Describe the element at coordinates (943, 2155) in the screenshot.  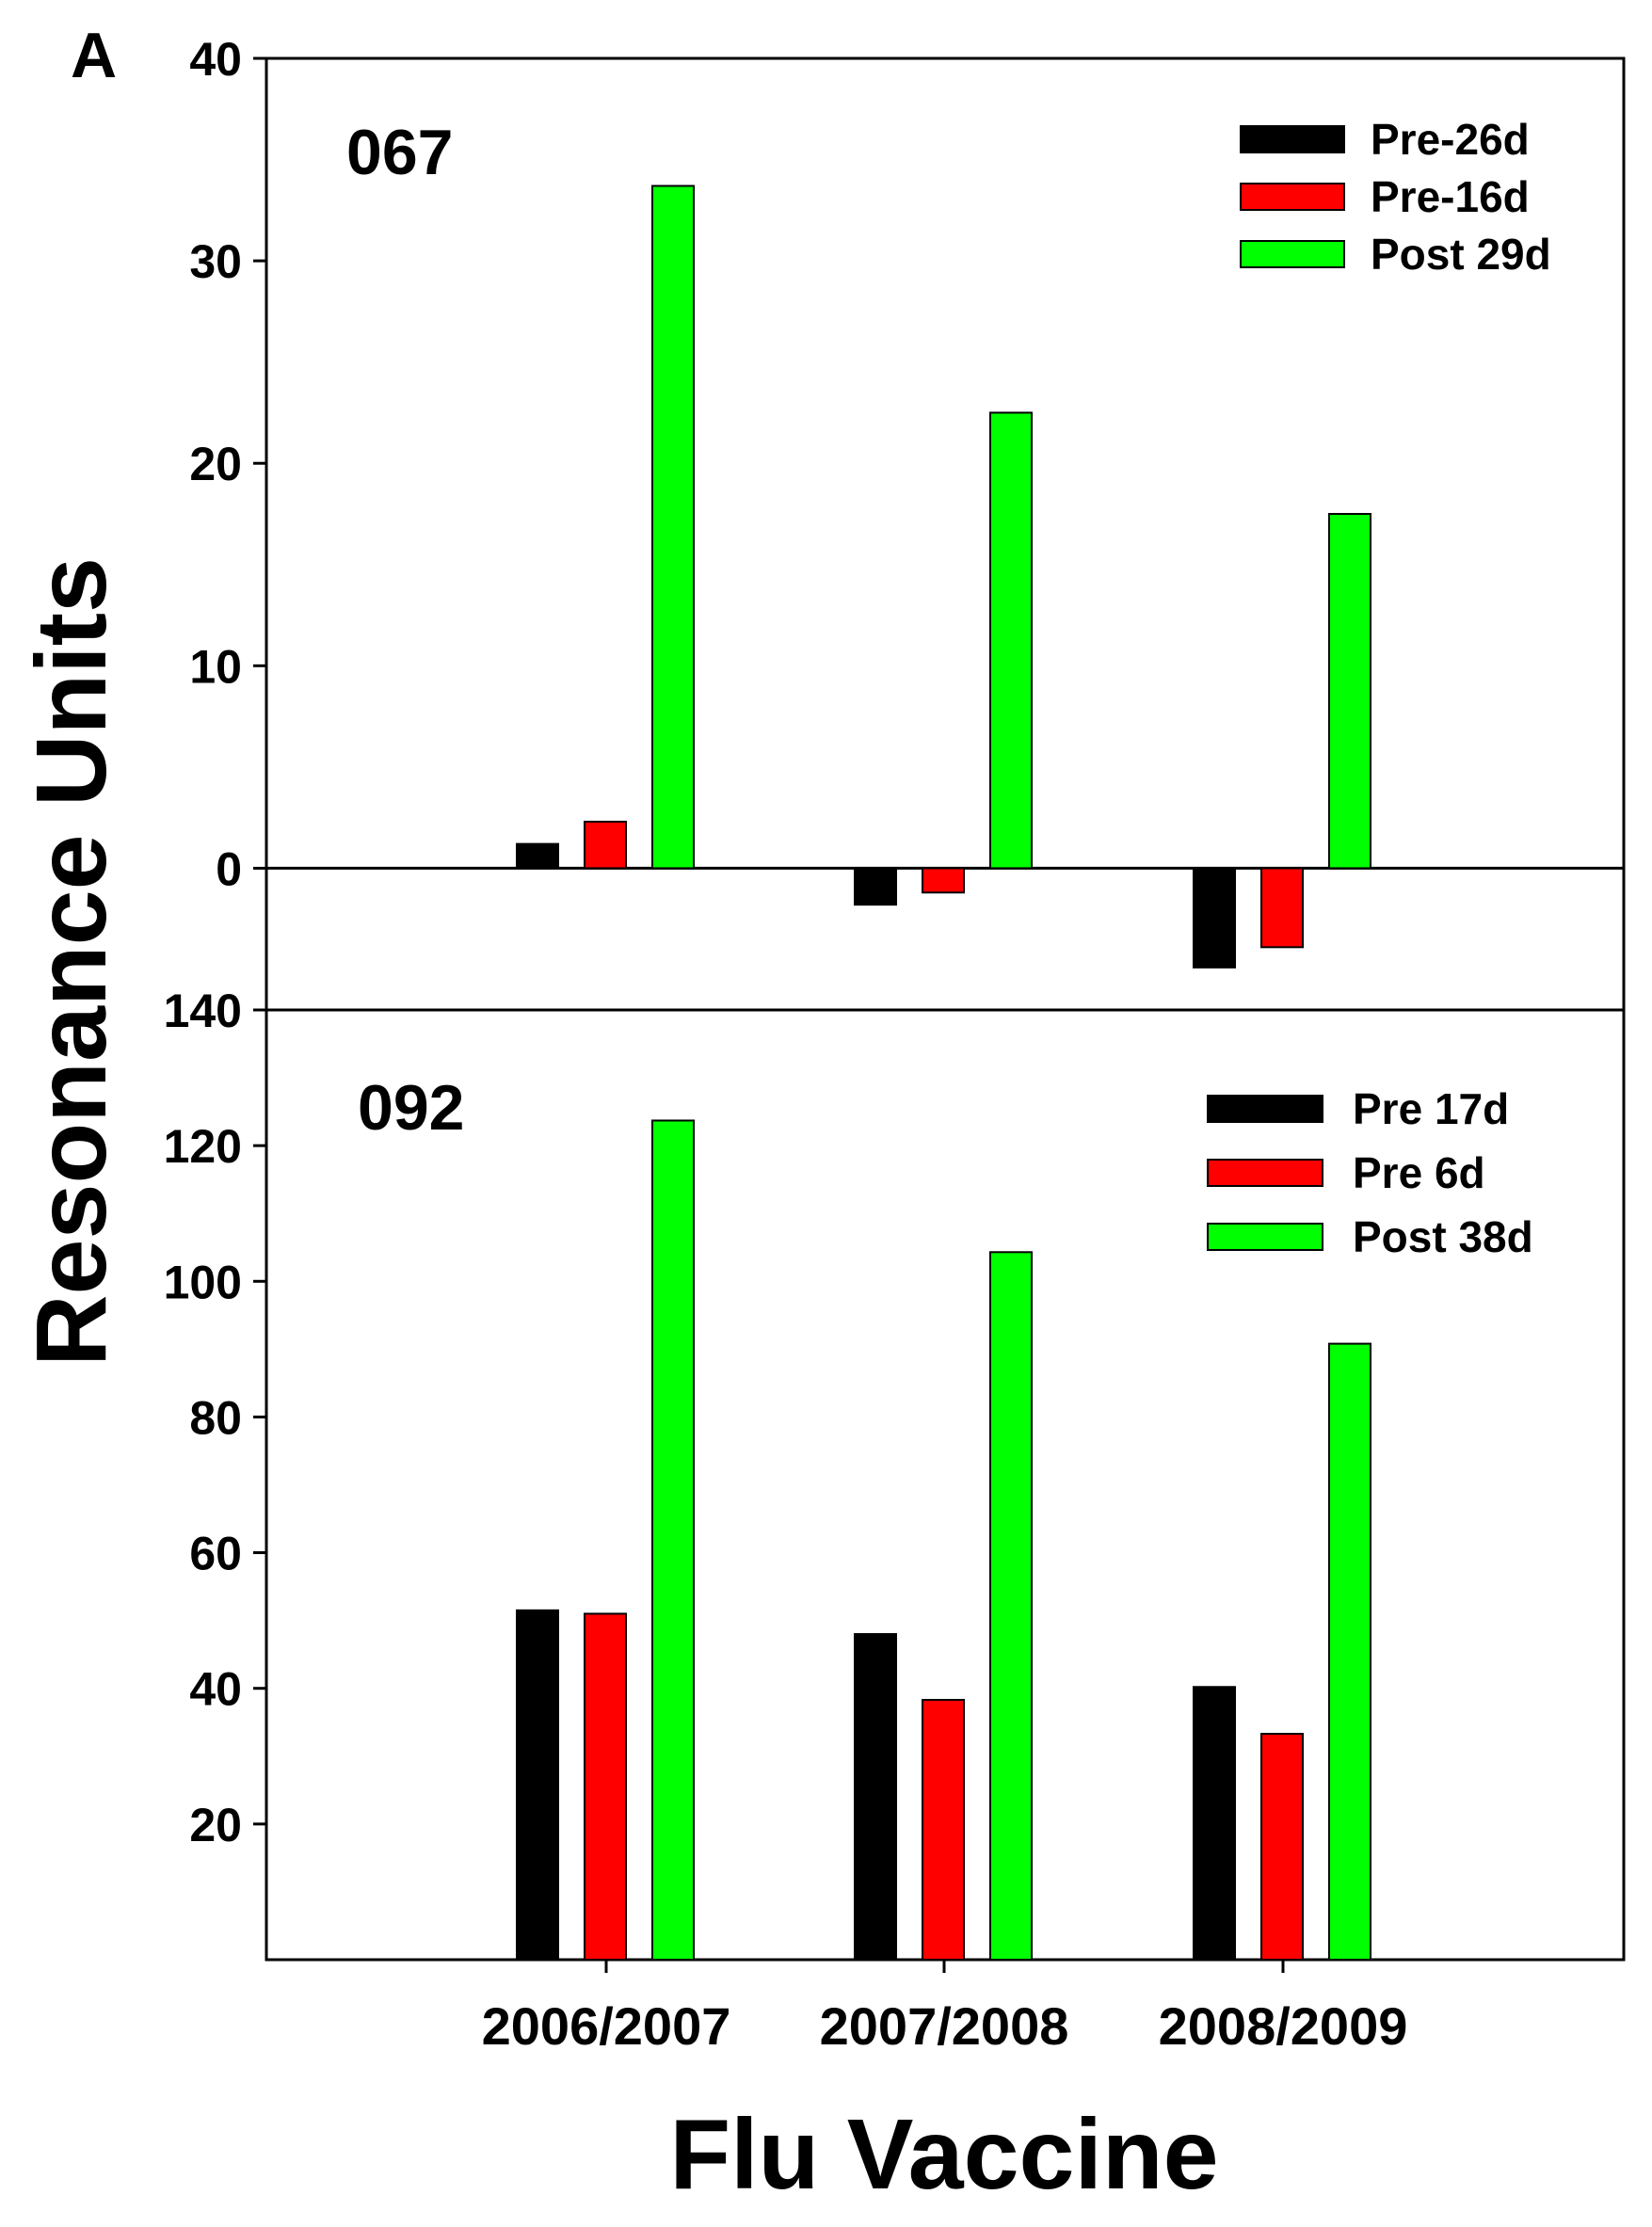
I see `x-axis-title: Flu Vaccine` at that location.